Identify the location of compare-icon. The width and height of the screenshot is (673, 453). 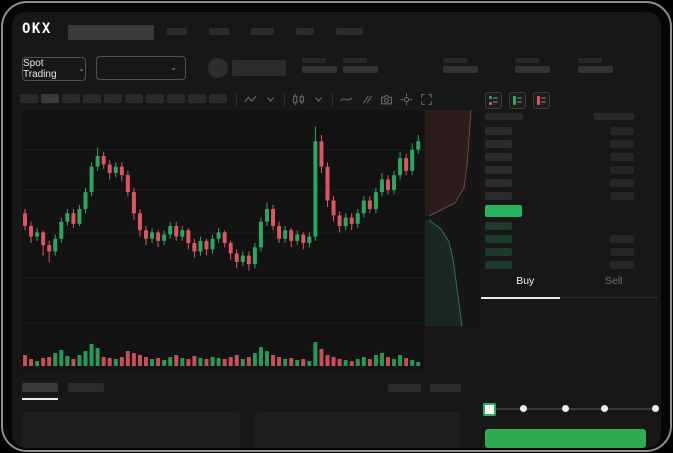
(366, 99).